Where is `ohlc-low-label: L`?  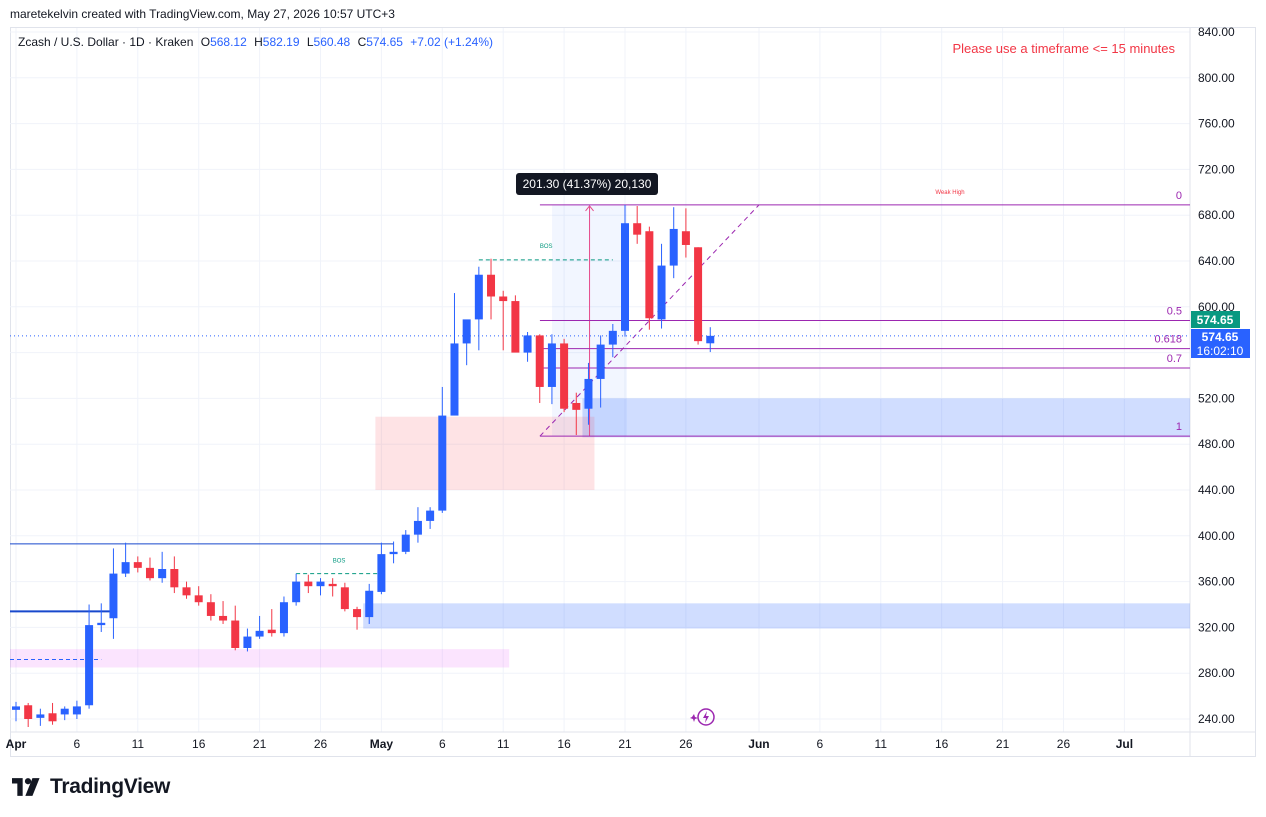 ohlc-low-label: L is located at coordinates (310, 42).